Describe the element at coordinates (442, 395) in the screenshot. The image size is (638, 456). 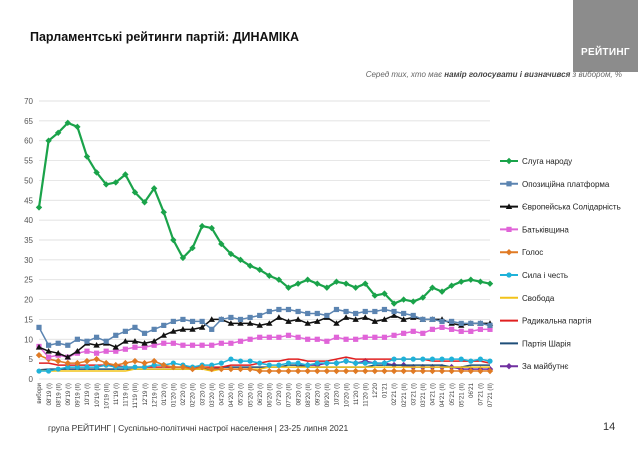
I see `x-tick-label: 04'21 (II)` at that location.